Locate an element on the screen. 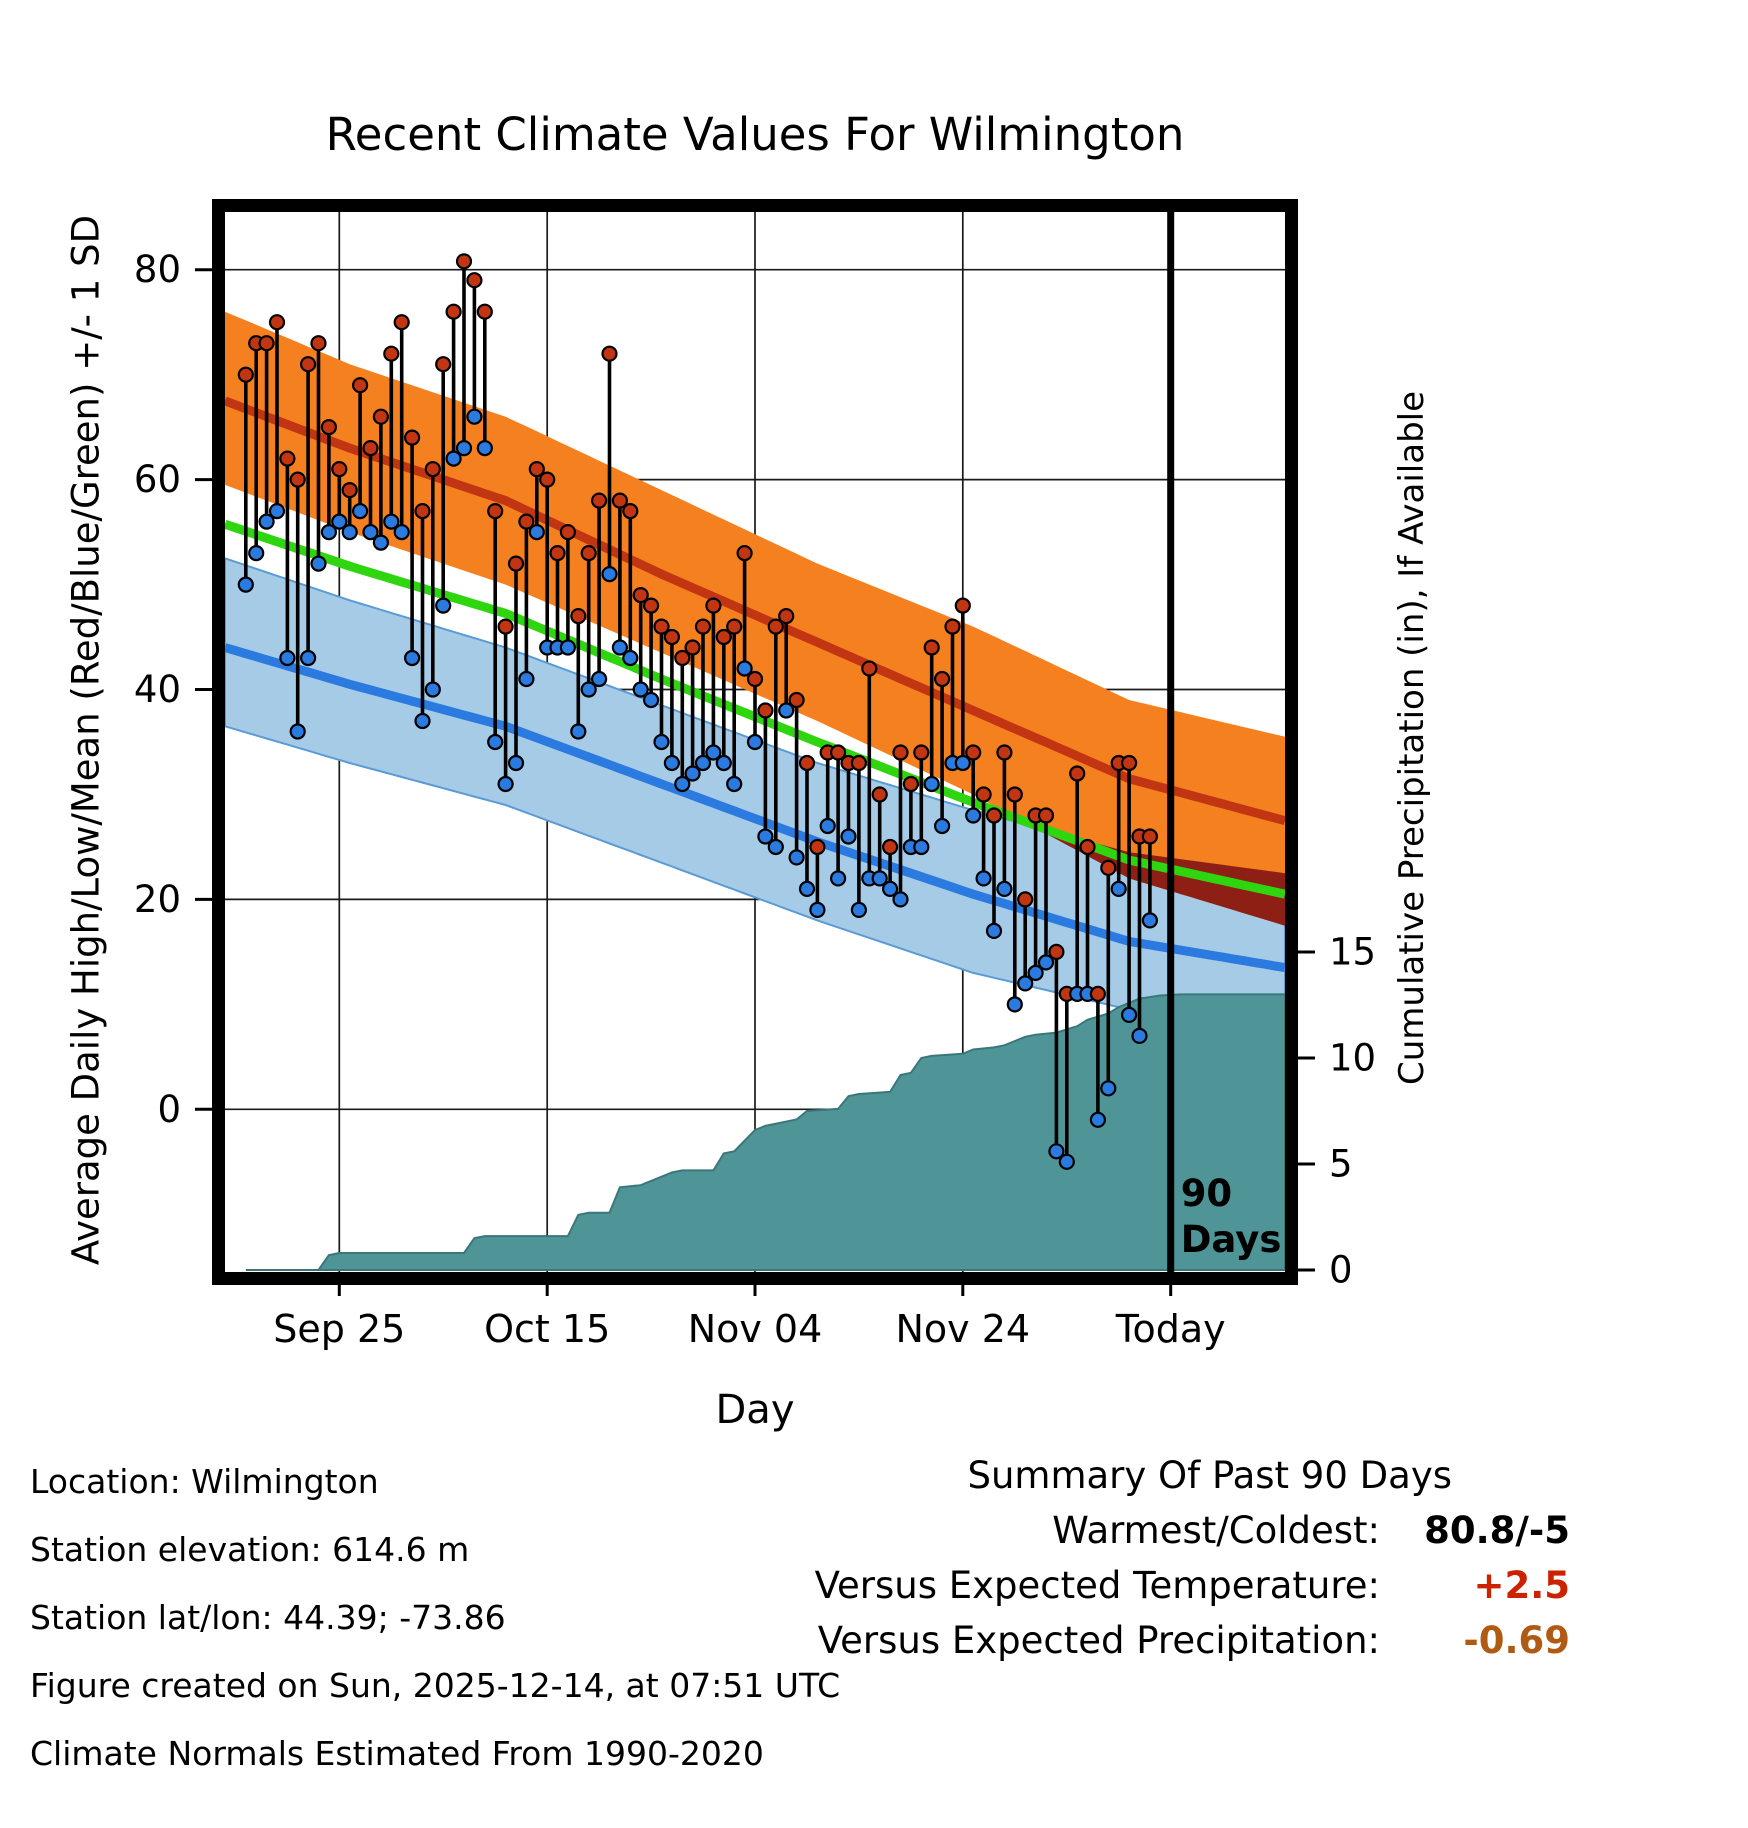 The image size is (1748, 1828). y-right-tick-label: 5 is located at coordinates (1341, 1164).